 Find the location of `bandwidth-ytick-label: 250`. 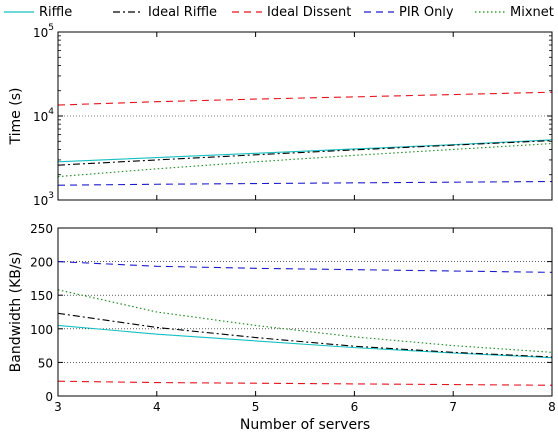

bandwidth-ytick-label: 250 is located at coordinates (41, 229).